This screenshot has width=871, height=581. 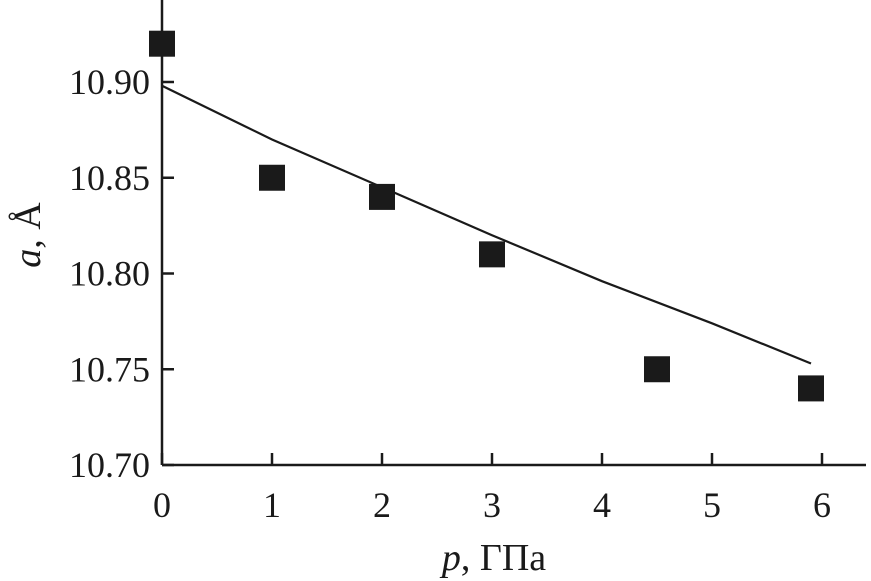 I want to click on x-tick-label: 3, so click(x=492, y=505).